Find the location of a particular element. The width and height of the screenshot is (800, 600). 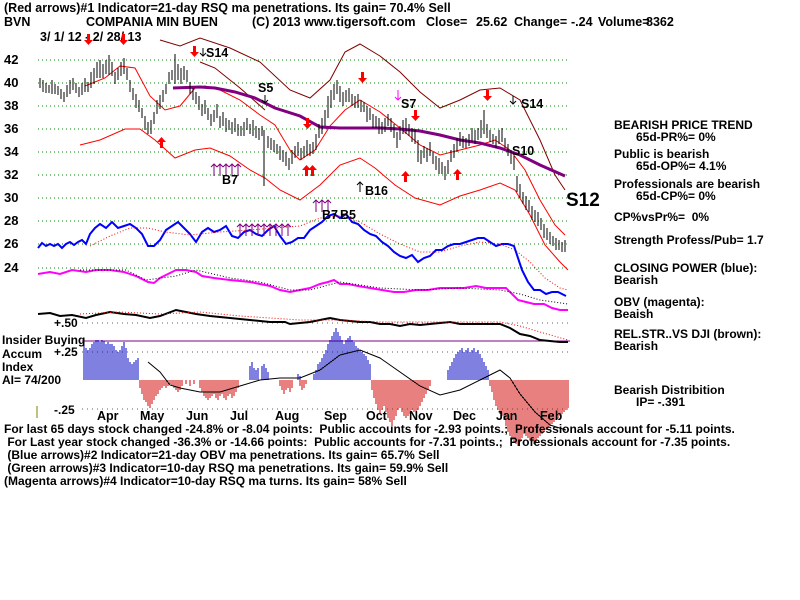

red-buy-arrows is located at coordinates (309, 159).